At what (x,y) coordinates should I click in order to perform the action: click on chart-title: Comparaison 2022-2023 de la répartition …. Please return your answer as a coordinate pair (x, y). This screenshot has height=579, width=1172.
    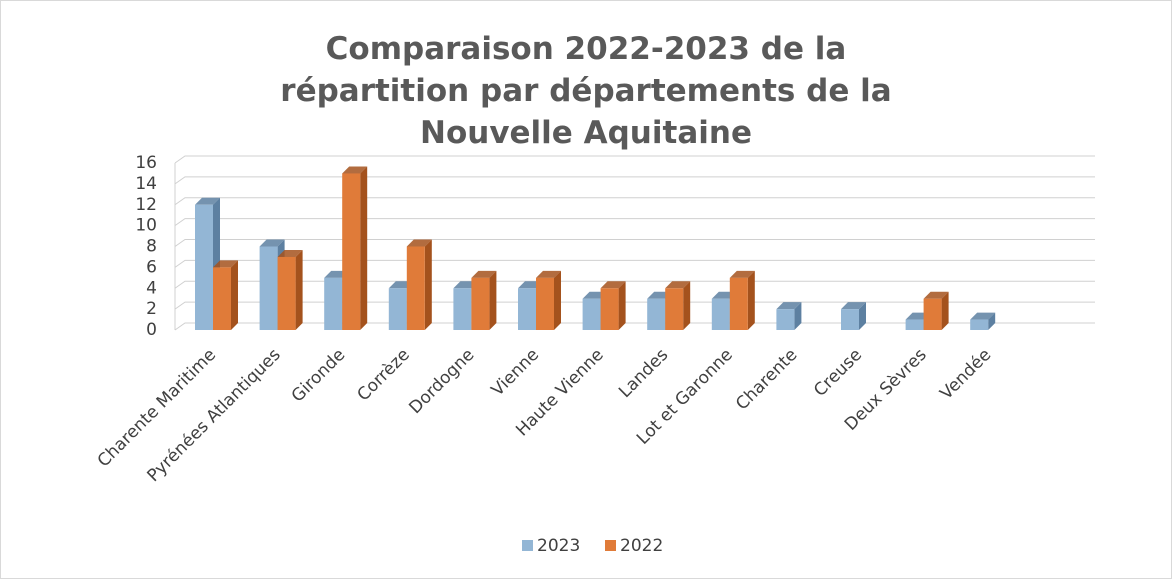
    Looking at the image, I should click on (586, 91).